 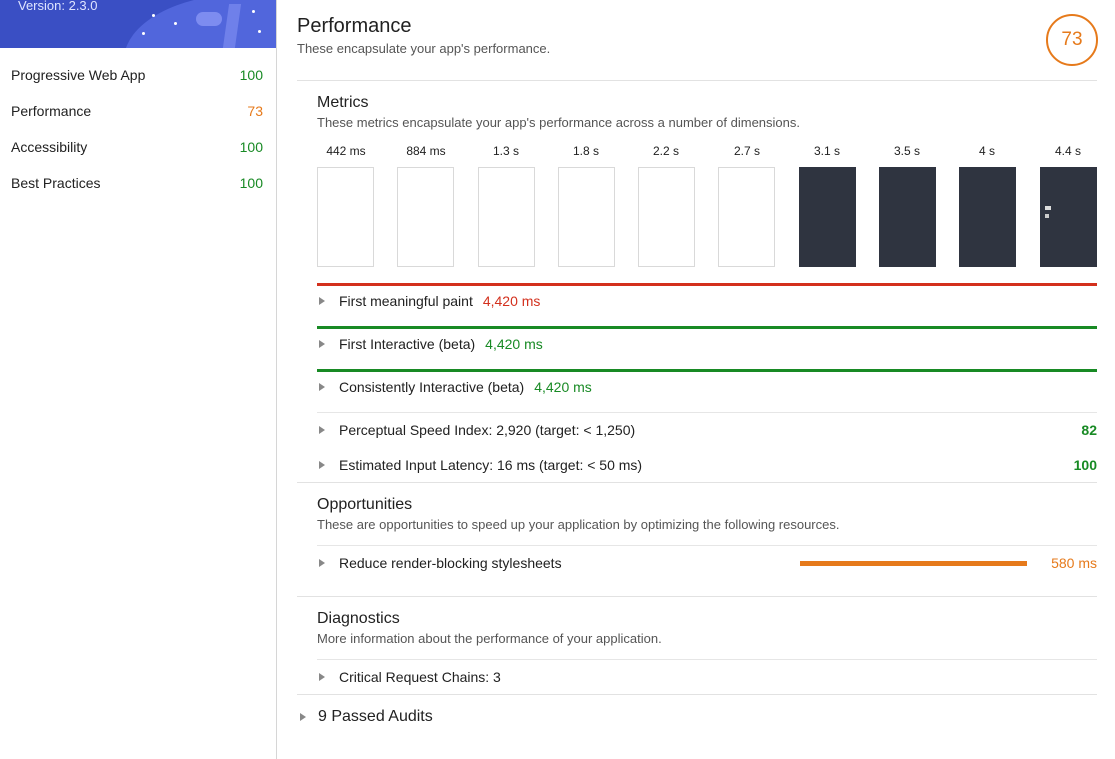 I want to click on filmstrip-time-label: 4.4 s, so click(x=1067, y=151).